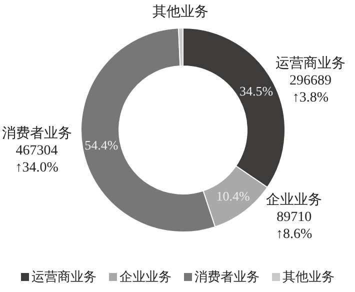  Describe the element at coordinates (294, 226) in the screenshot. I see `text: 89710 ↑8.6%` at that location.